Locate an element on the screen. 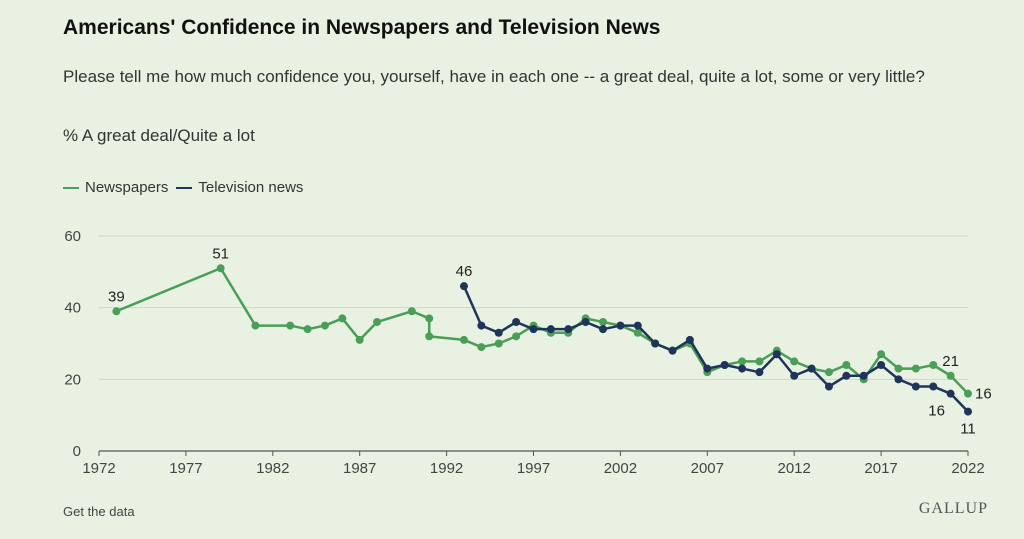 This screenshot has height=539, width=1024. data-label-television-news: 11 is located at coordinates (968, 429).